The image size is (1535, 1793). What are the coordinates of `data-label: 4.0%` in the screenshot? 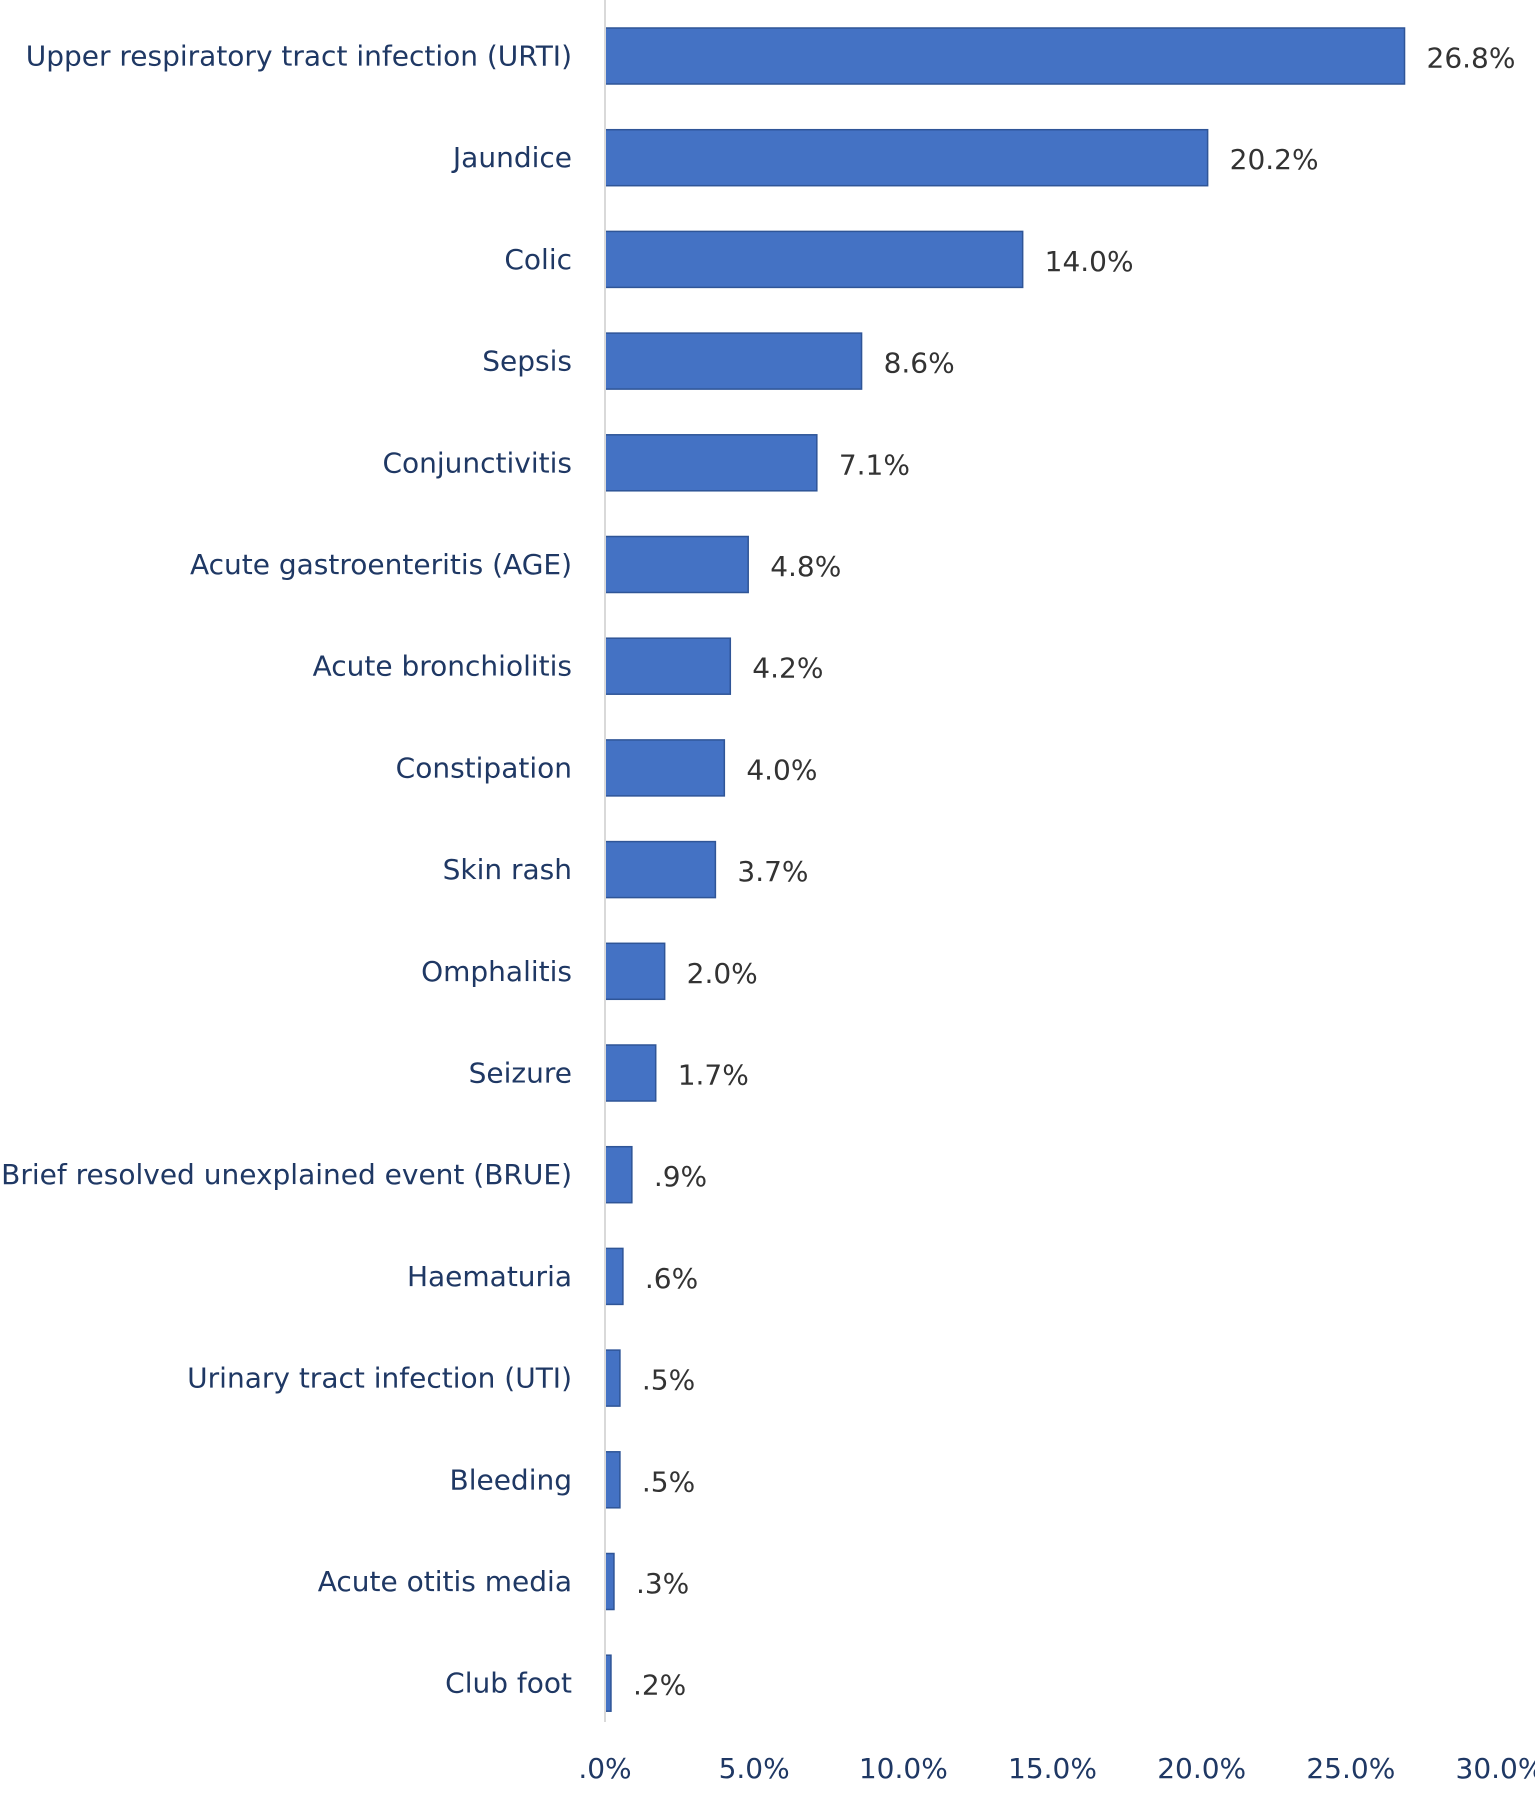 It's located at (781, 769).